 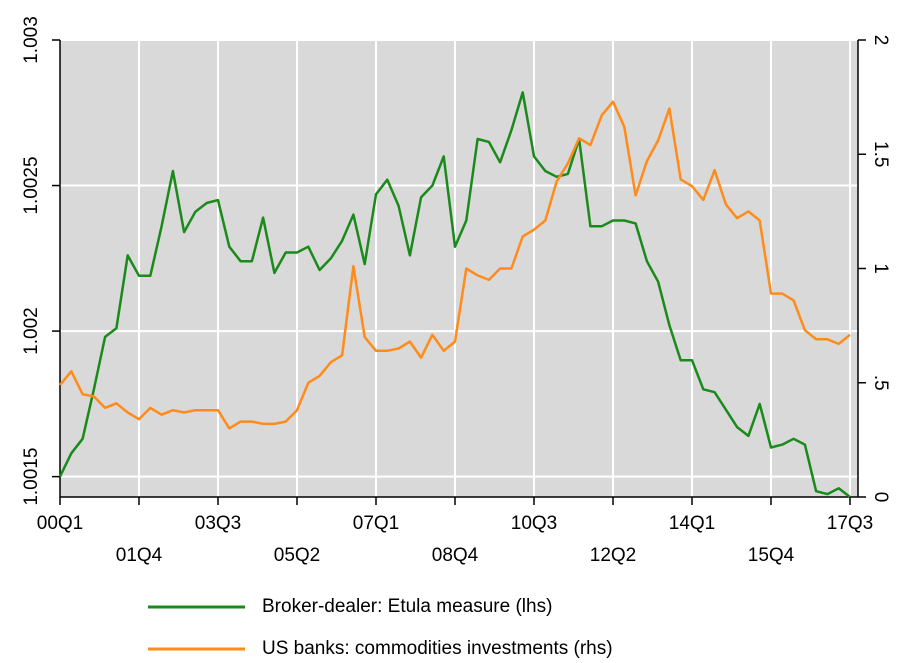 What do you see at coordinates (880, 40) in the screenshot?
I see `y2-tick-label: 2` at bounding box center [880, 40].